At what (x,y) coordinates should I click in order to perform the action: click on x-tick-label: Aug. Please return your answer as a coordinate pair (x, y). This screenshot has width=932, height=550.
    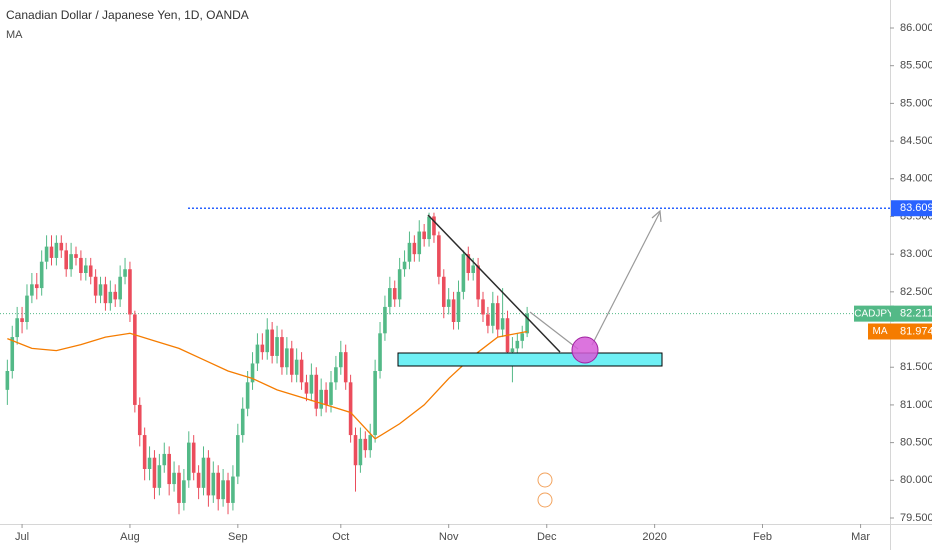
    Looking at the image, I should click on (130, 537).